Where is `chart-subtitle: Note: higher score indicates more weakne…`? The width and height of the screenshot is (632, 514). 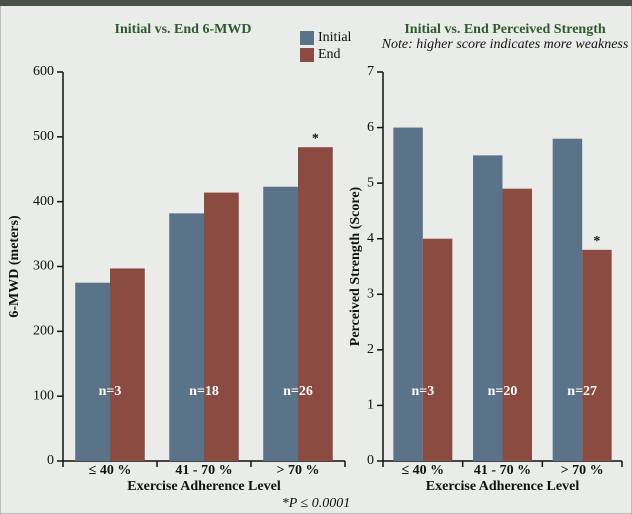 chart-subtitle: Note: higher score indicates more weakne… is located at coordinates (505, 44).